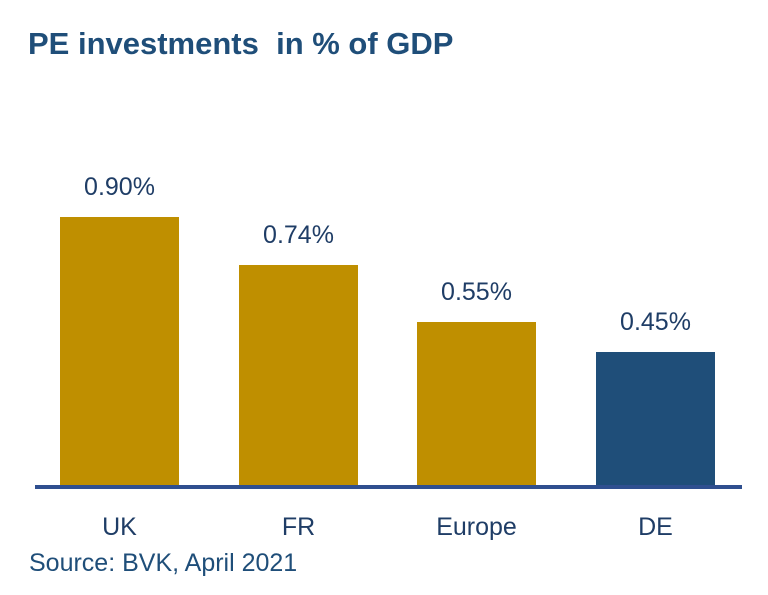  Describe the element at coordinates (119, 527) in the screenshot. I see `category-label-uk: UK` at that location.